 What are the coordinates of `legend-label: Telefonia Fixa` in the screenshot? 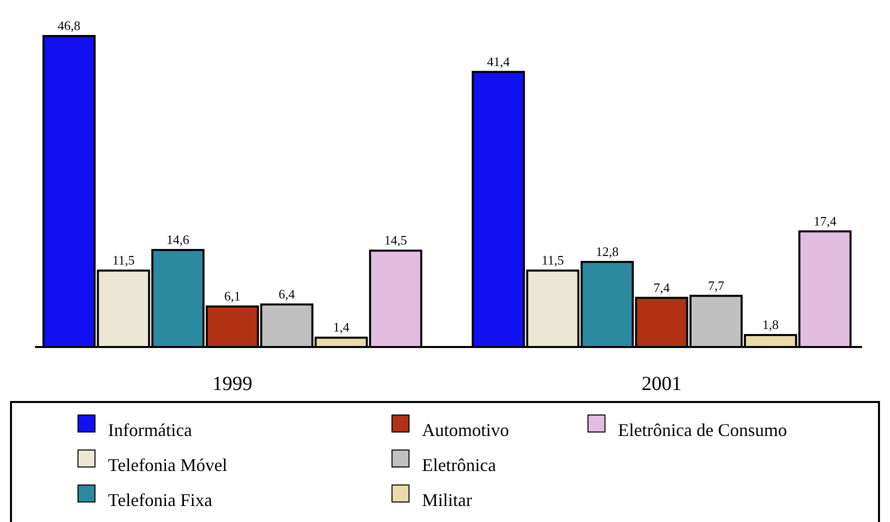 It's located at (160, 500).